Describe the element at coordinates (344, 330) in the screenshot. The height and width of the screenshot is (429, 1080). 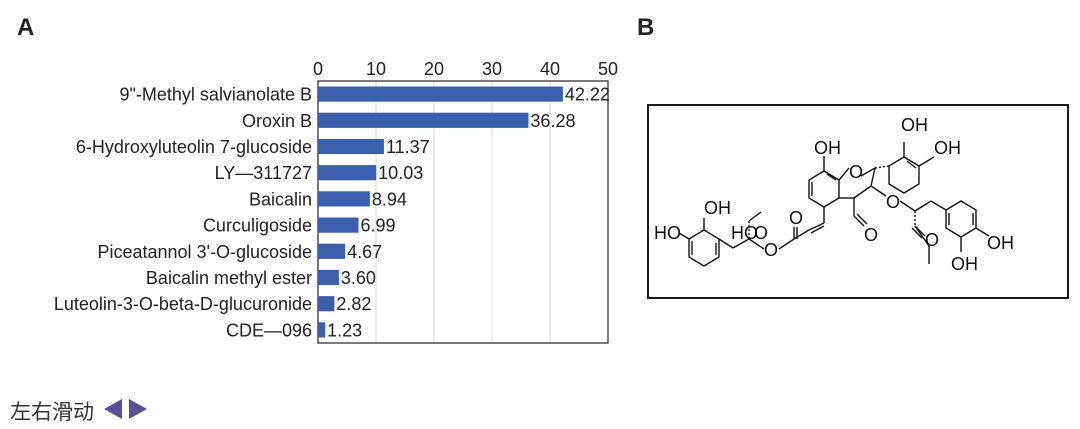
I see `bar-value-label: 1.23` at that location.